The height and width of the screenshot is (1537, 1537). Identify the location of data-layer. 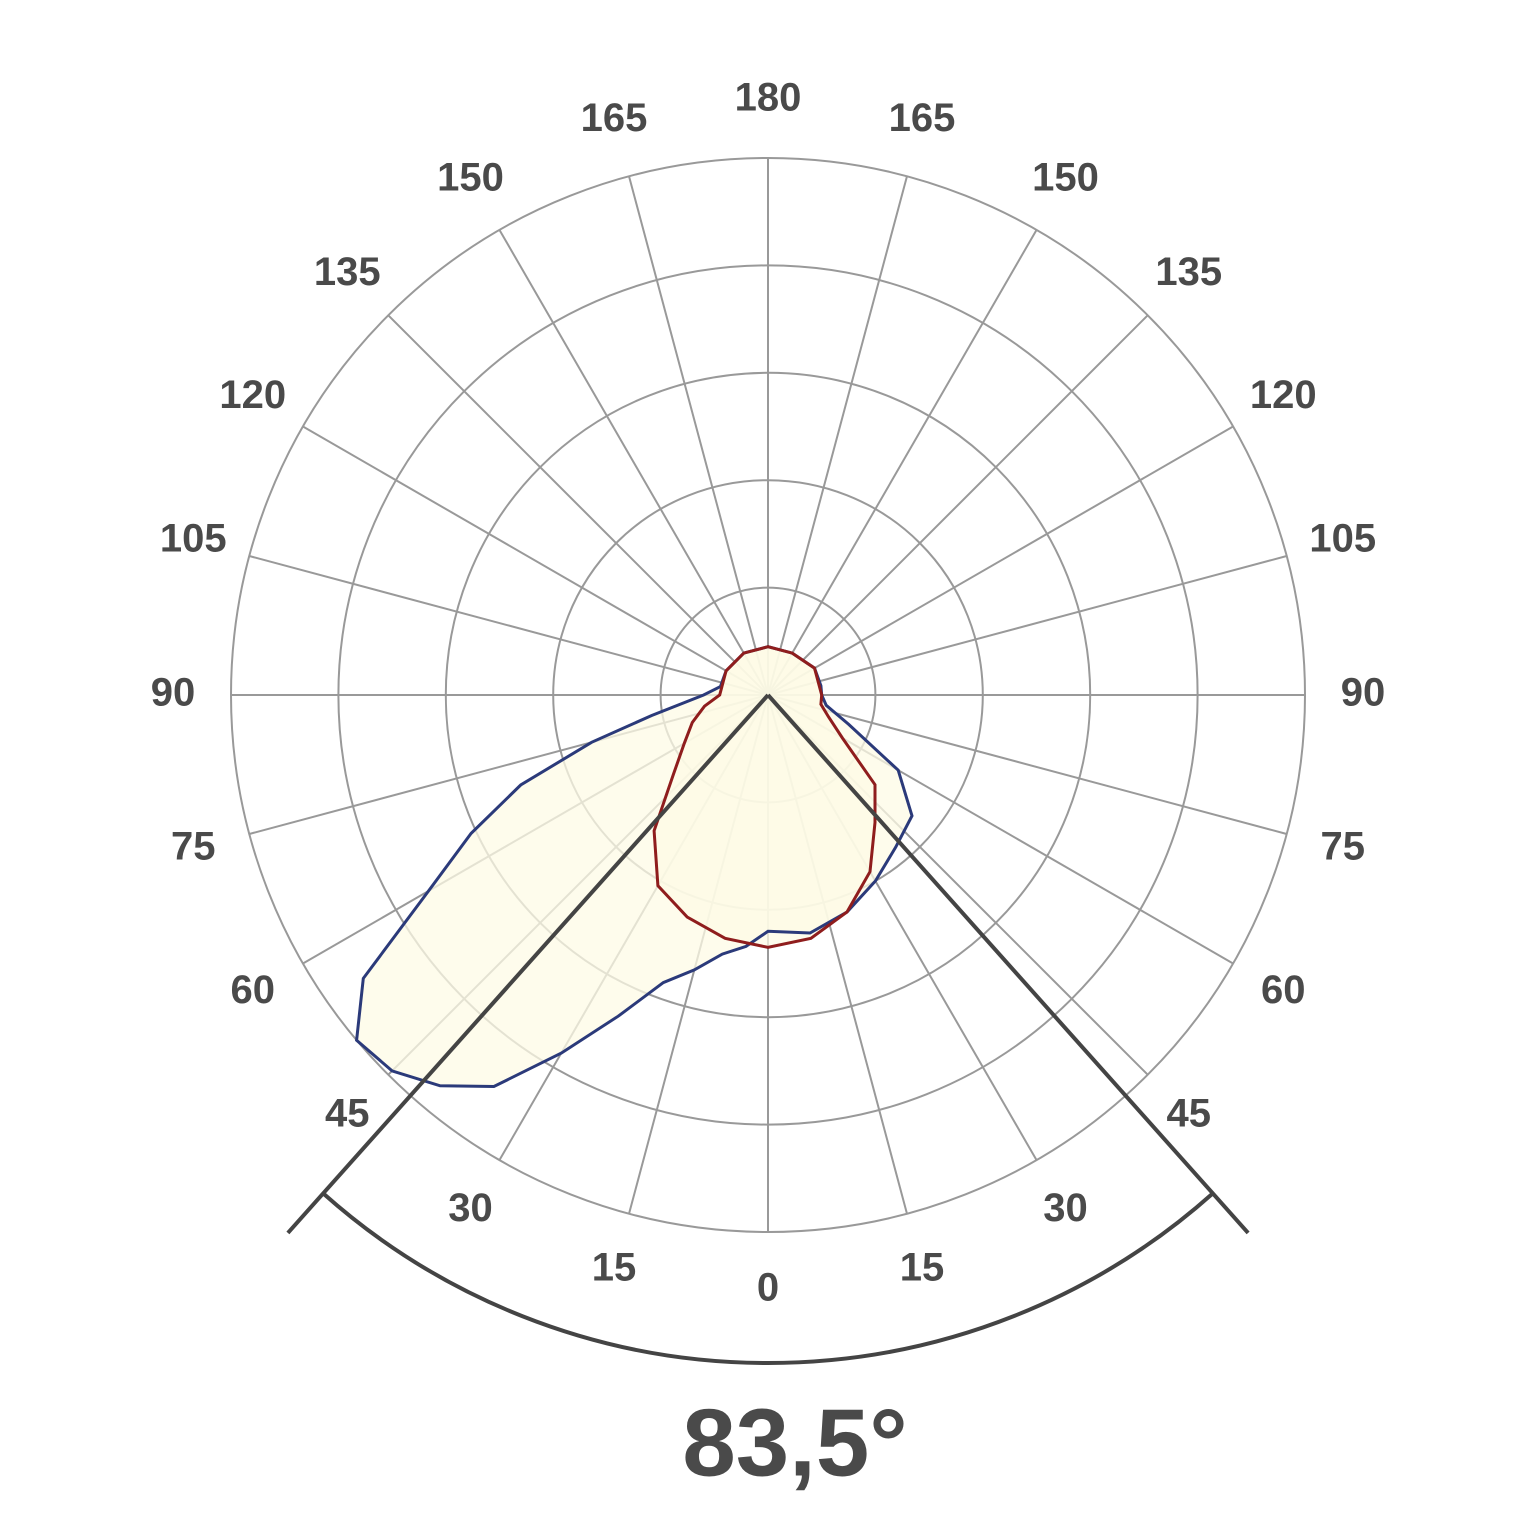
(634, 867).